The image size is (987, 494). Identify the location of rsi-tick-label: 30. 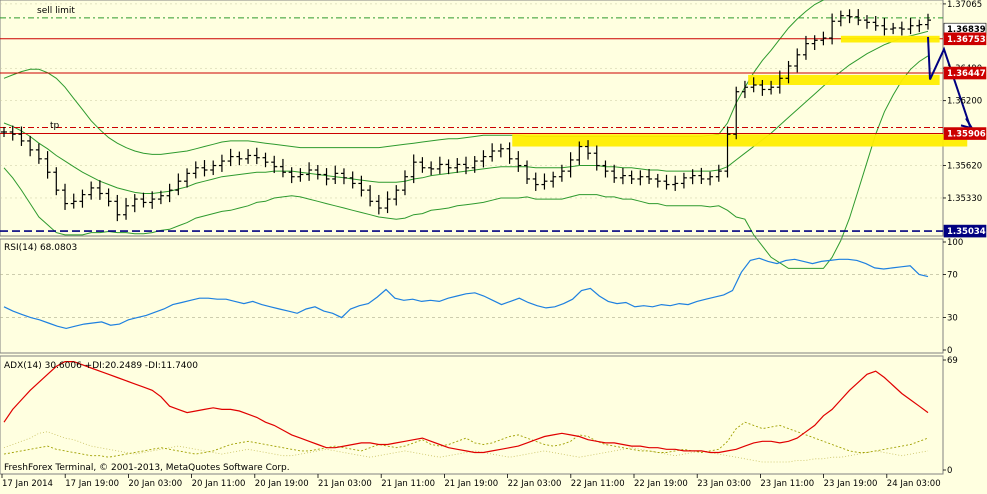
(952, 319).